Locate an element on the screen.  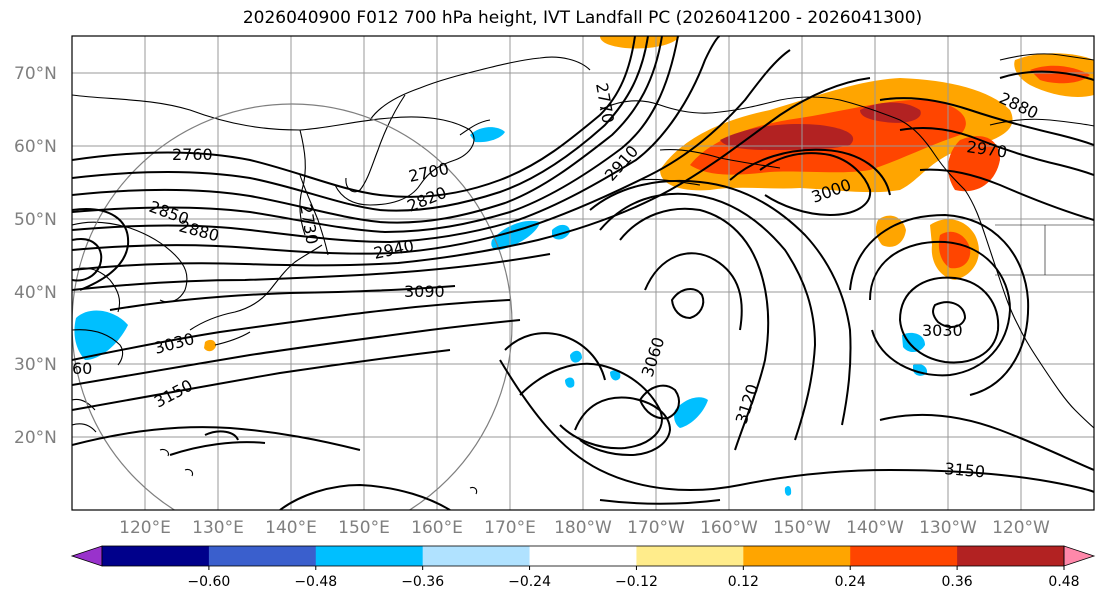
lon-label: 170°E is located at coordinates (510, 528).